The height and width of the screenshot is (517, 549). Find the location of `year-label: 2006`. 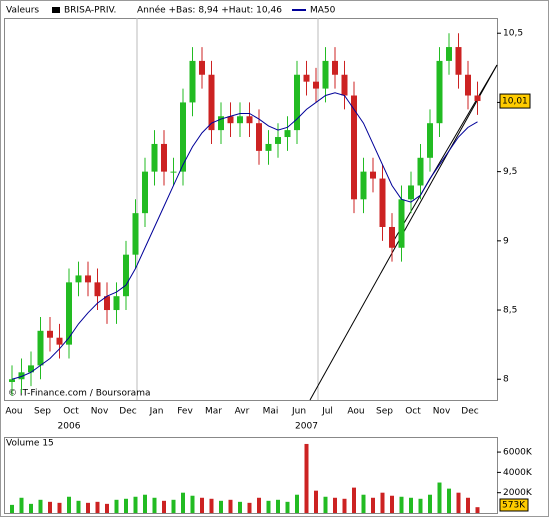

year-label: 2006 is located at coordinates (69, 427).